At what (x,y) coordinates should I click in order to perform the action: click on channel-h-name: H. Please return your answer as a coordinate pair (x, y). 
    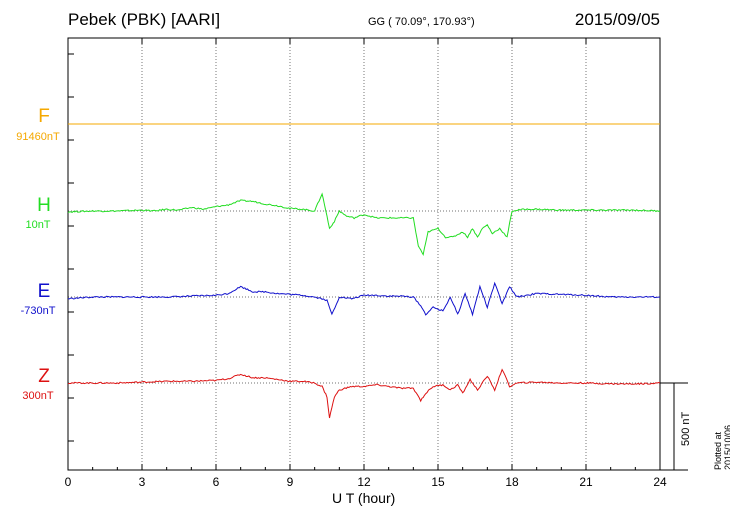
    Looking at the image, I should click on (44, 205).